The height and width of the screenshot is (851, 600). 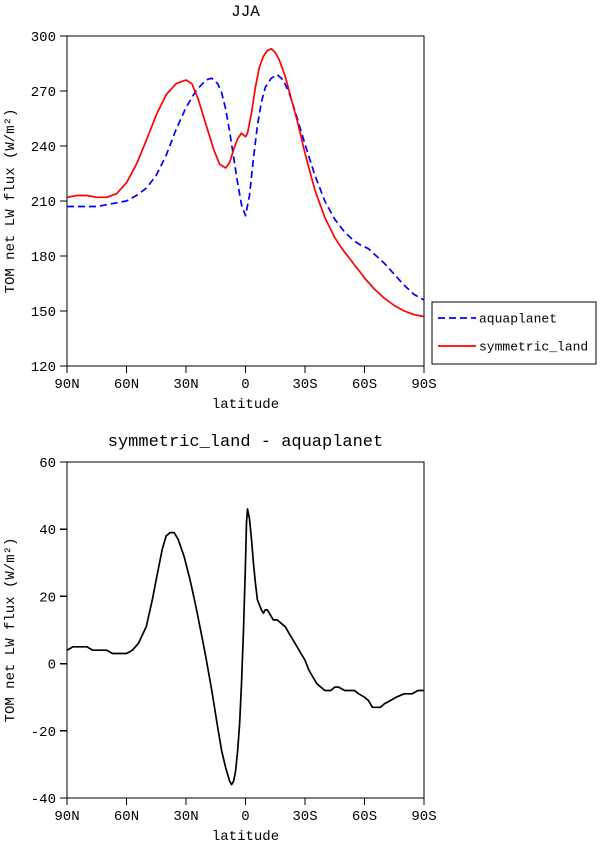 I want to click on y-tick-label: 20, so click(x=47, y=598).